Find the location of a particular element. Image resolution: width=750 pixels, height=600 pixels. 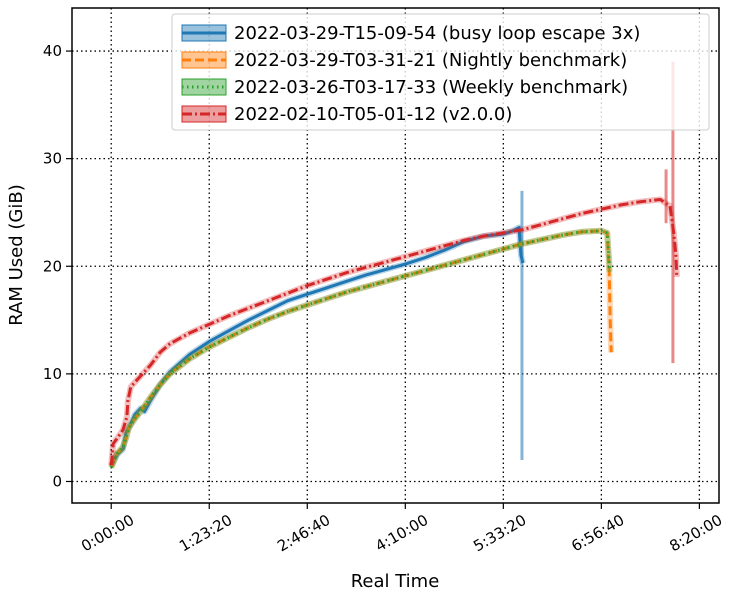

legend-label: 2022-03-29-T03-31-21 (Nightly benchmark) is located at coordinates (430, 60).